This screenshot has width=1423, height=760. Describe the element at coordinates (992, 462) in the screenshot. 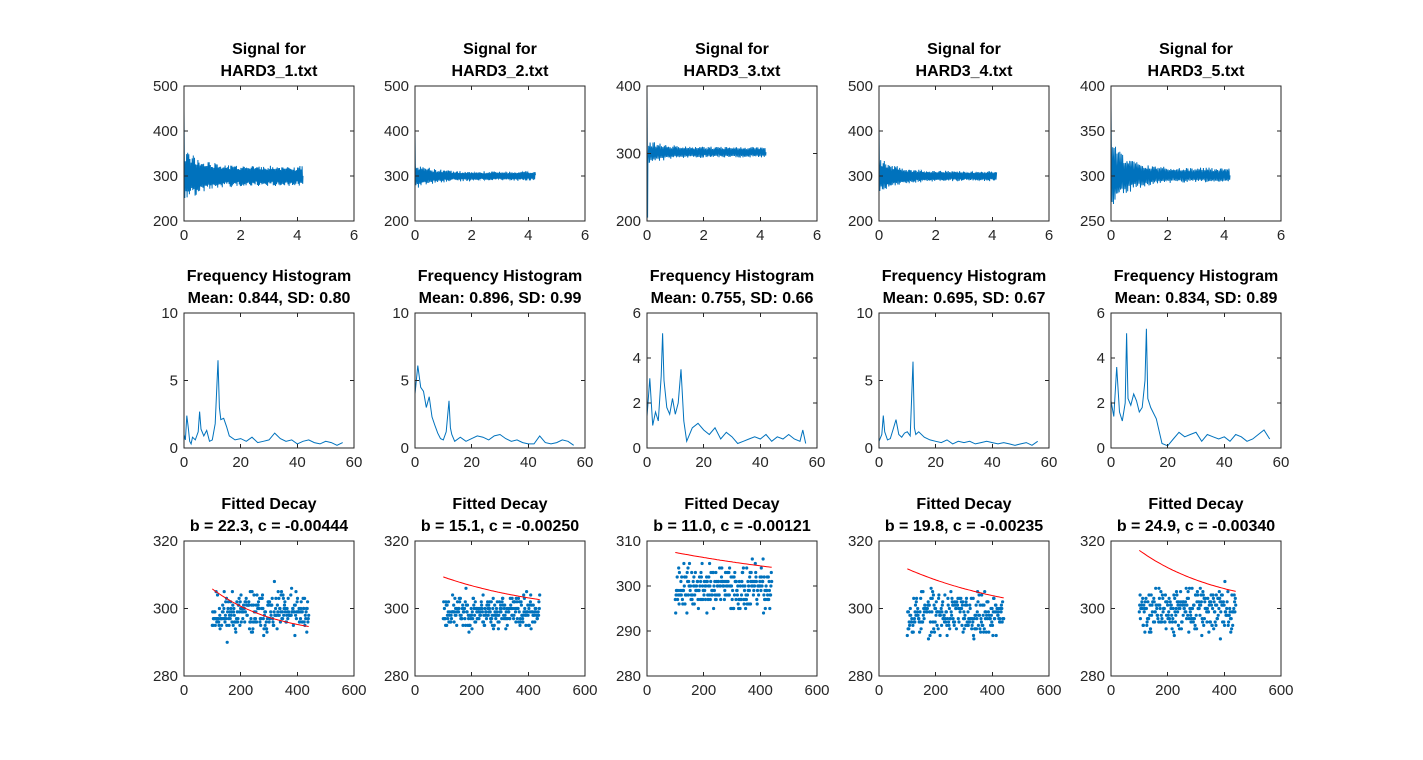

I see `x-tick-label: 40` at that location.